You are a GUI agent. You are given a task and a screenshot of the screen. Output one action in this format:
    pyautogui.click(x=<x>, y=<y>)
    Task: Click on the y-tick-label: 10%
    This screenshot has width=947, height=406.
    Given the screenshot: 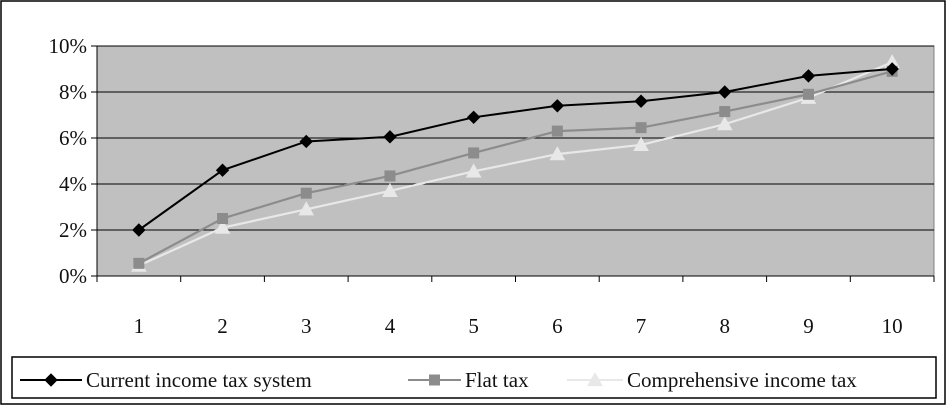 What is the action you would take?
    pyautogui.click(x=68, y=46)
    